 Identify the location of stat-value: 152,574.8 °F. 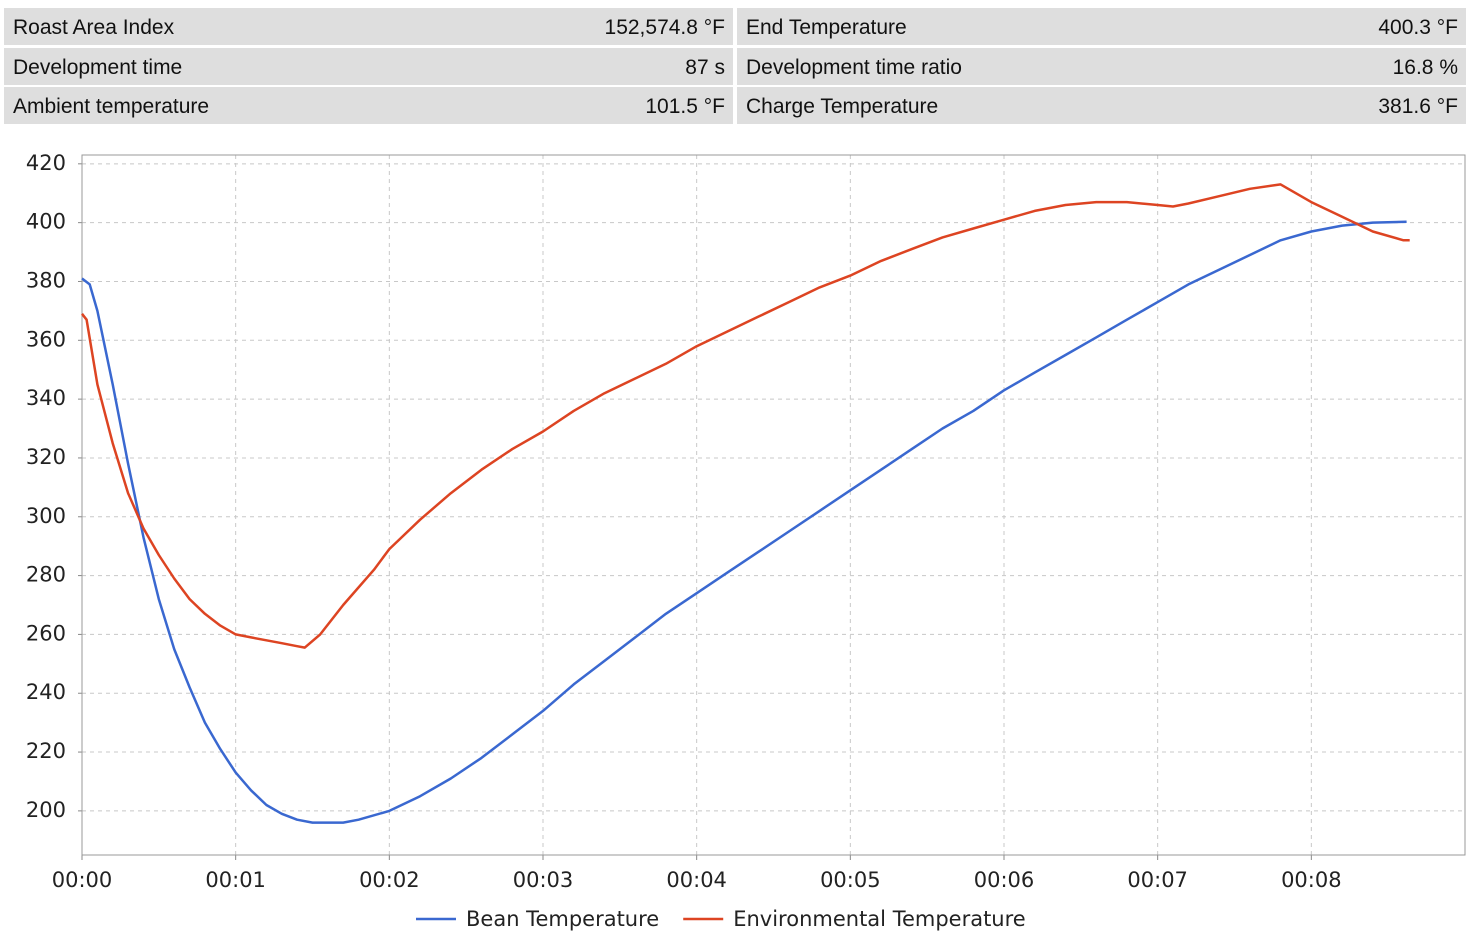
(664, 27).